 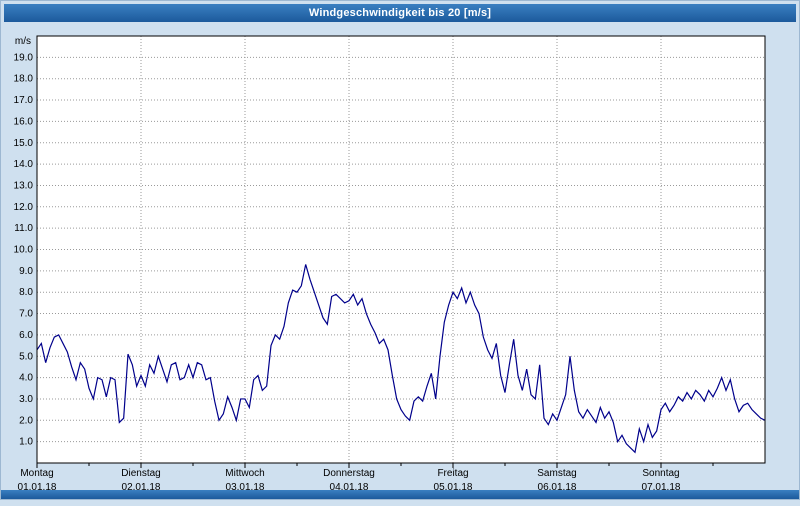 What do you see at coordinates (37, 487) in the screenshot?
I see `svg-text: 01.01.18` at bounding box center [37, 487].